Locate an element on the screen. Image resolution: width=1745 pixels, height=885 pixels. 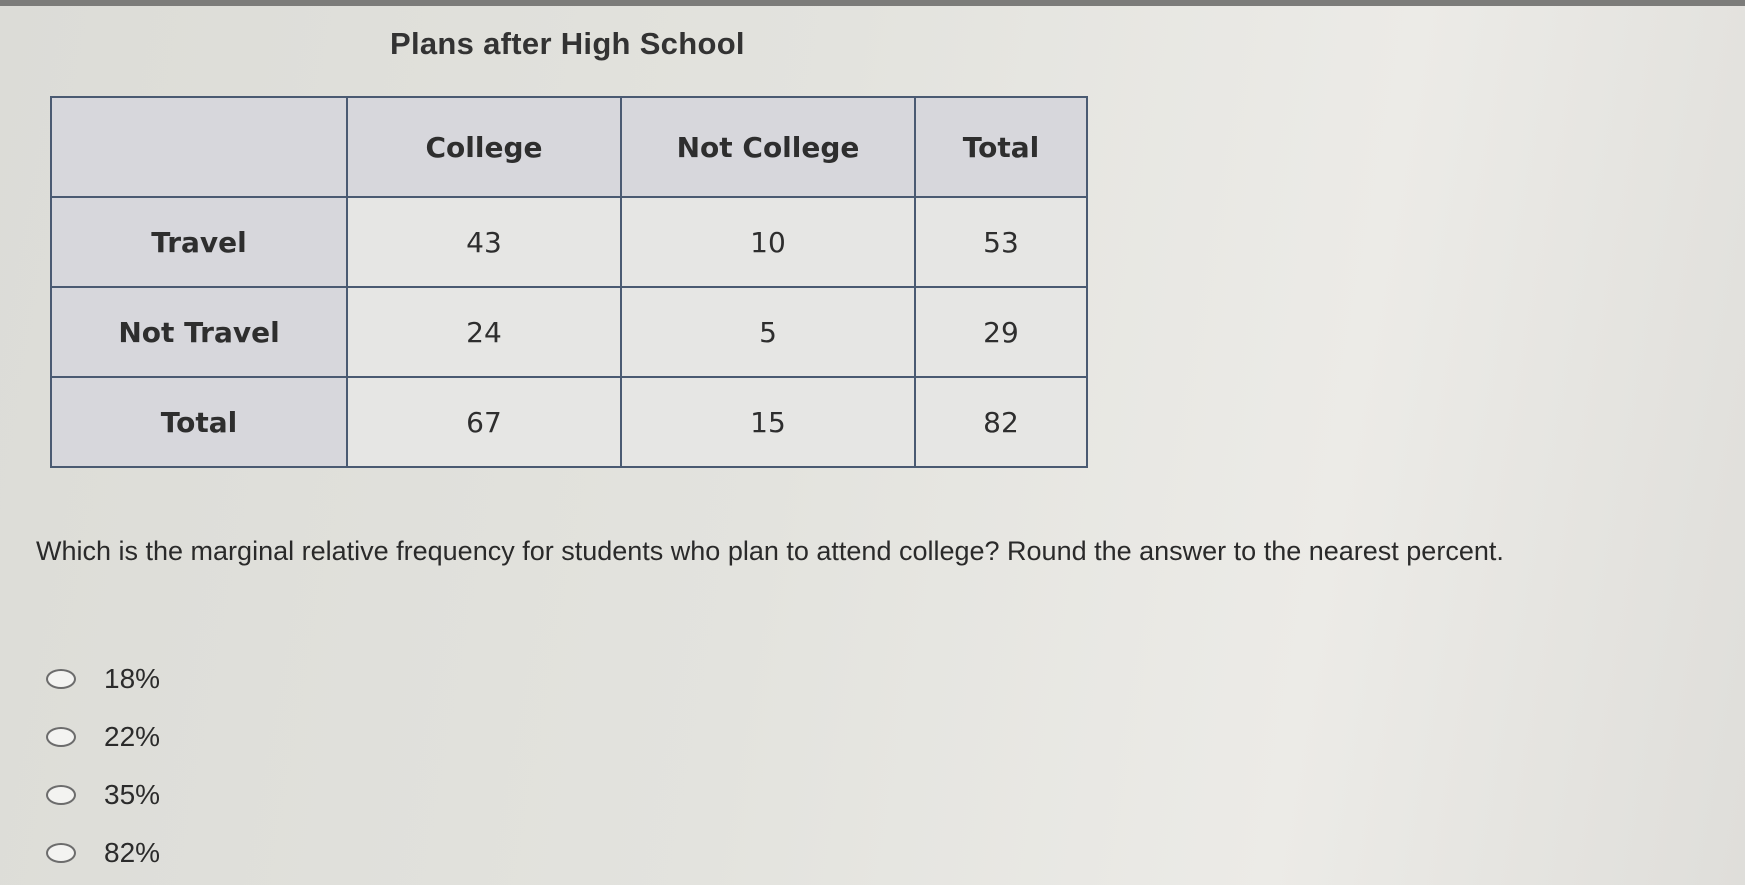
option-22-percent: 22% is located at coordinates (103, 737).